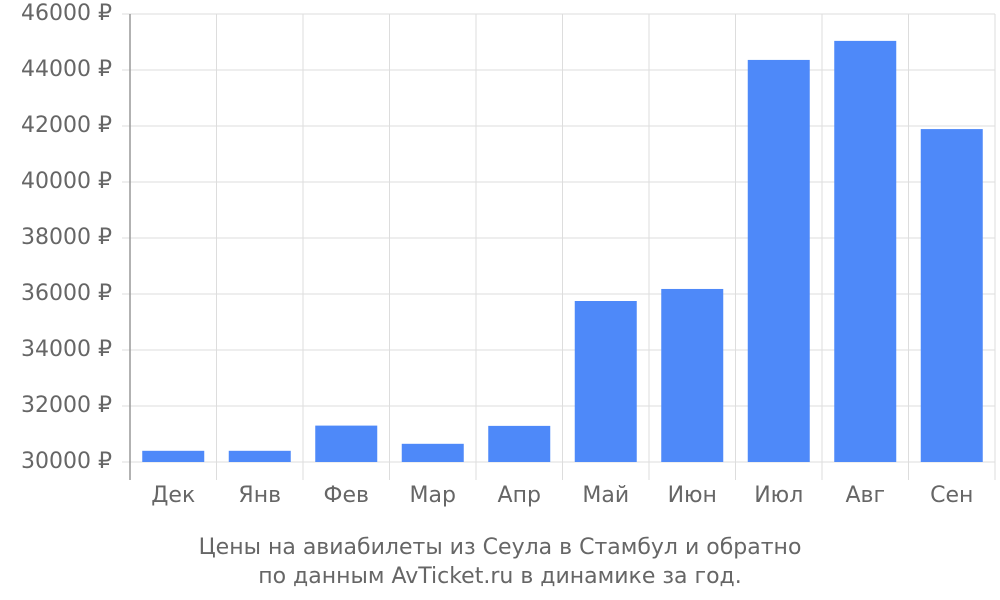 This screenshot has width=1000, height=600. What do you see at coordinates (173, 495) in the screenshot?
I see `x-tick-label: Дек` at bounding box center [173, 495].